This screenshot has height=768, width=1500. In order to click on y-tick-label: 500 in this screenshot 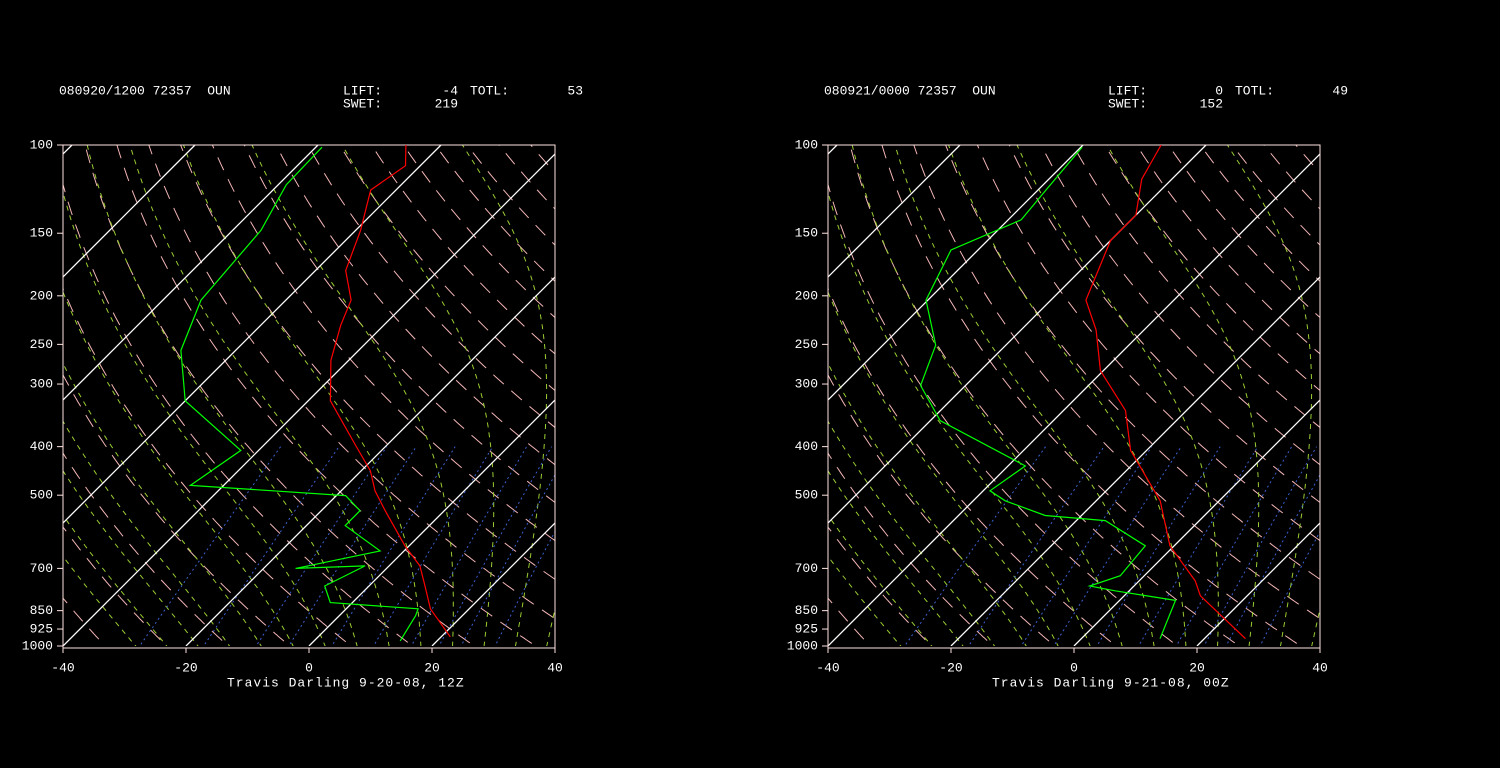, I will do `click(41, 495)`.